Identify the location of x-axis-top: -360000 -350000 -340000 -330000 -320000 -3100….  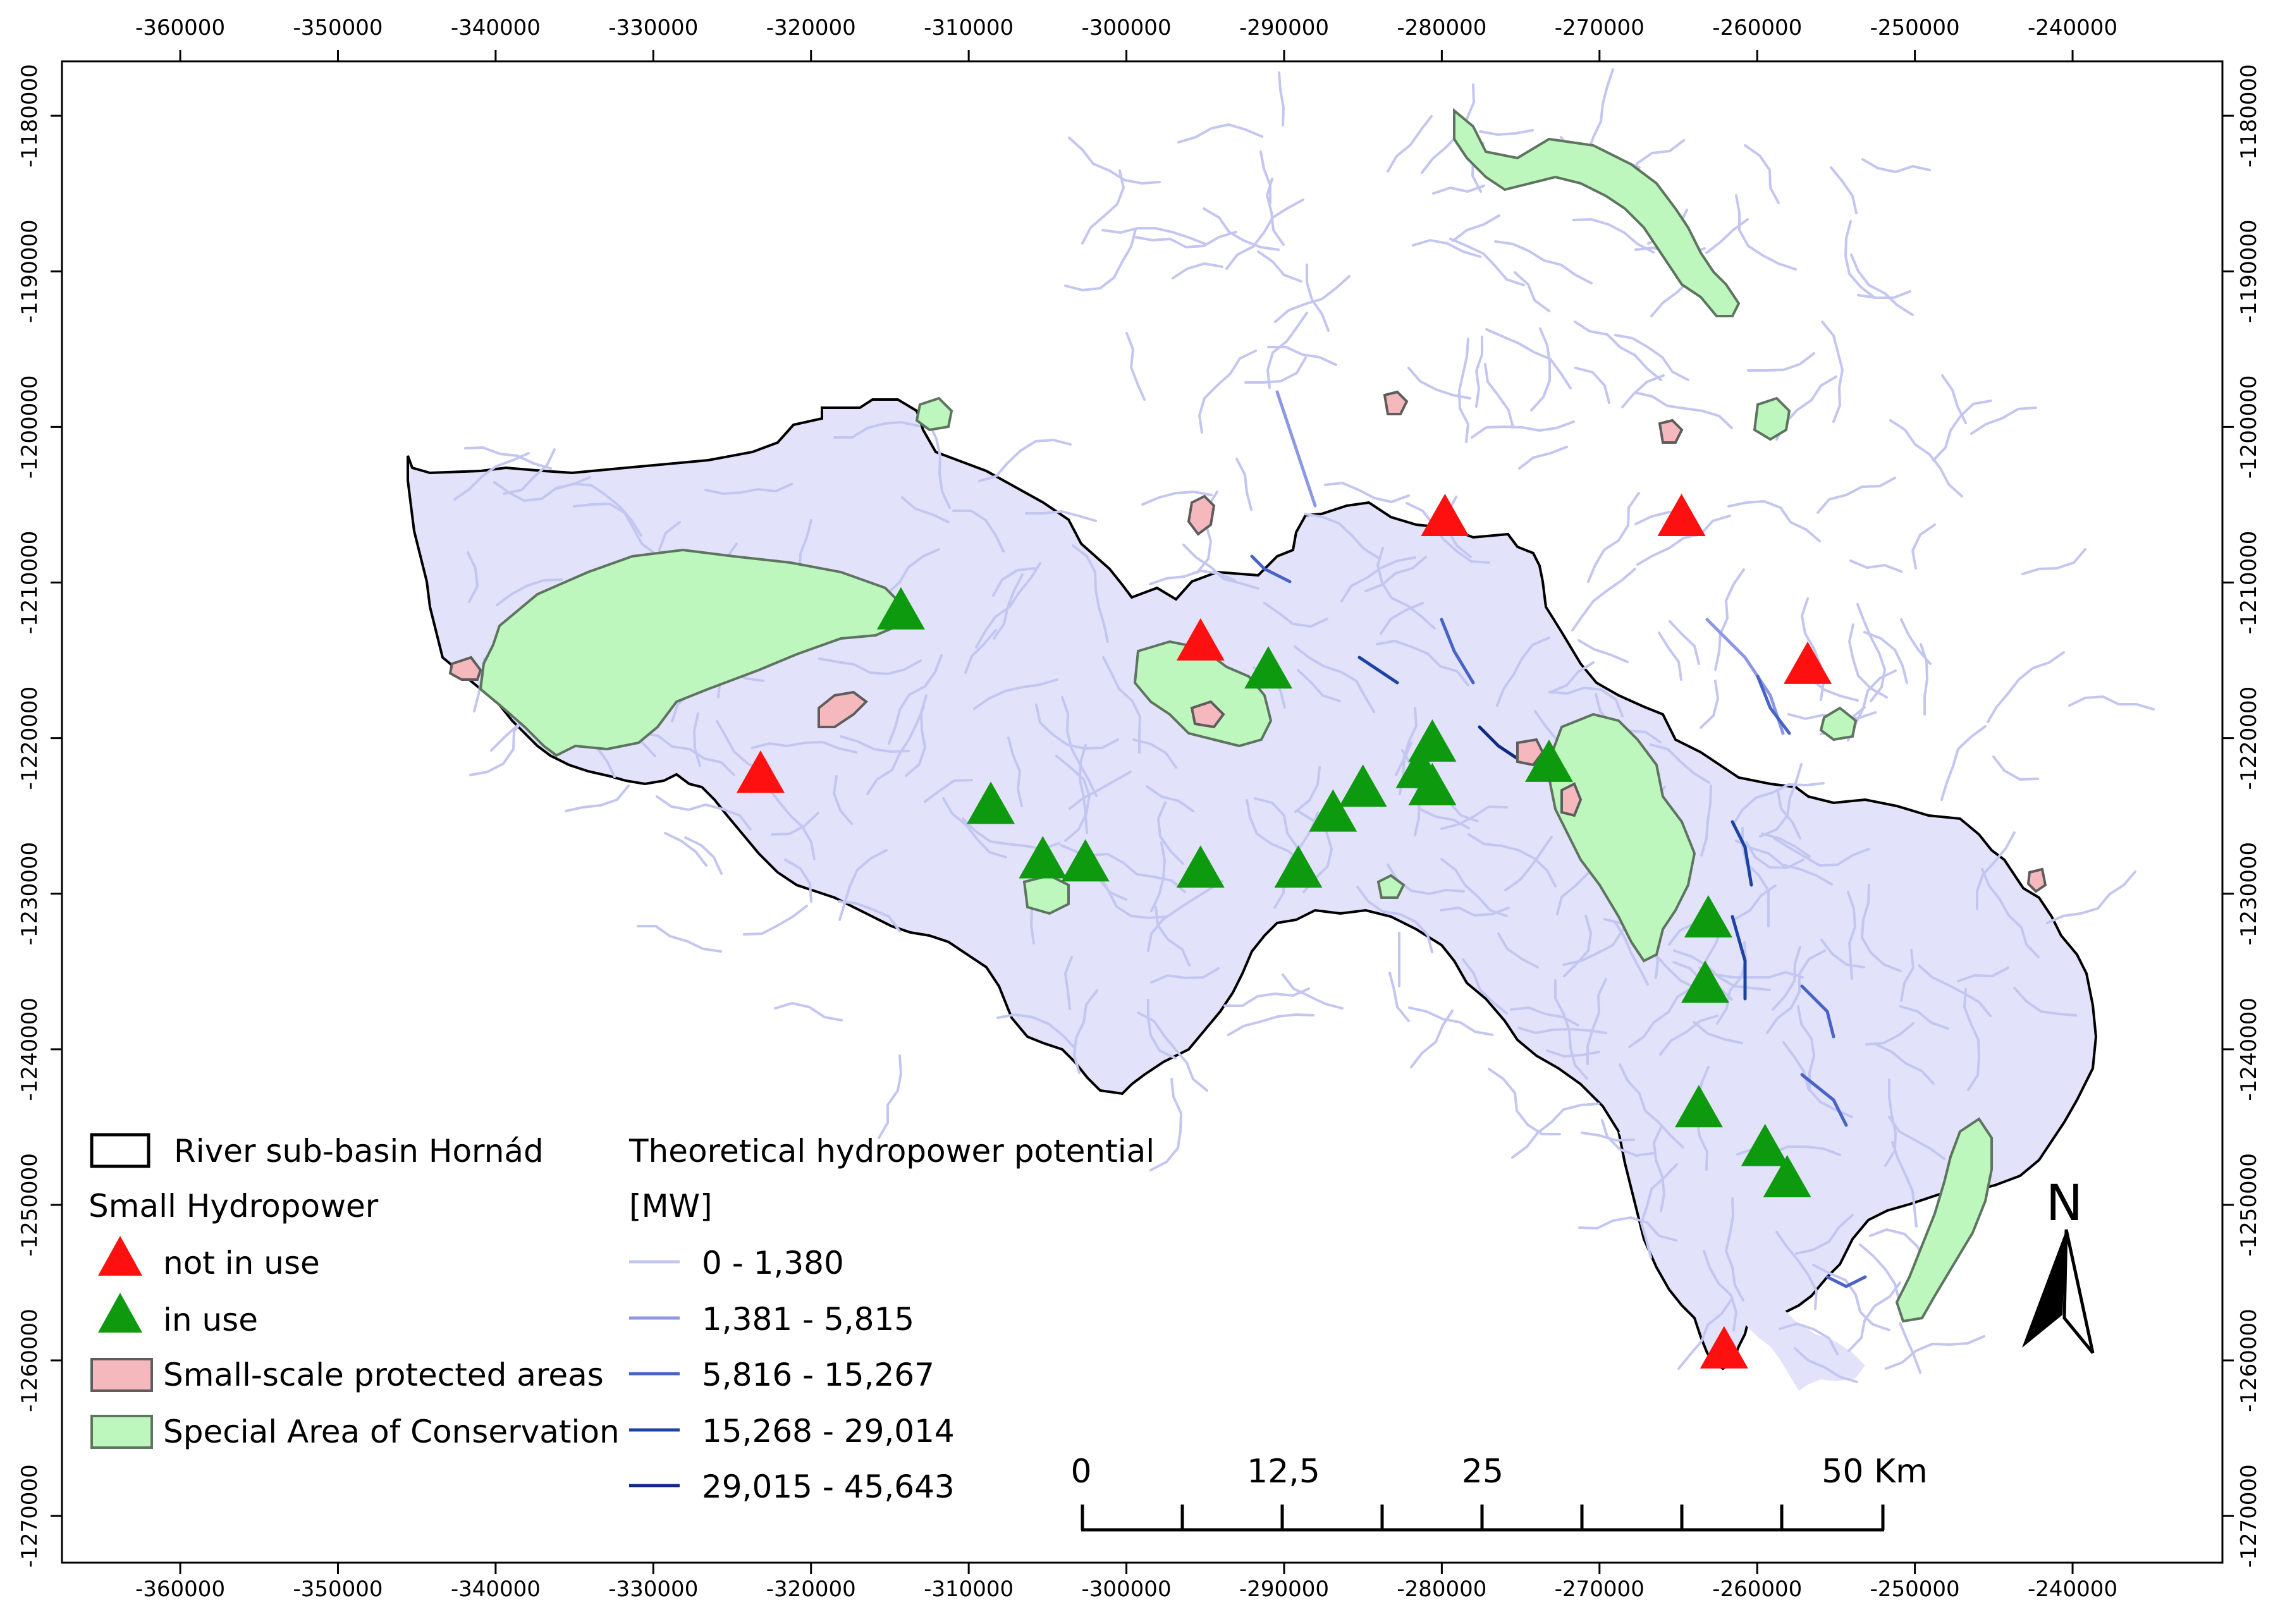
(1126, 38).